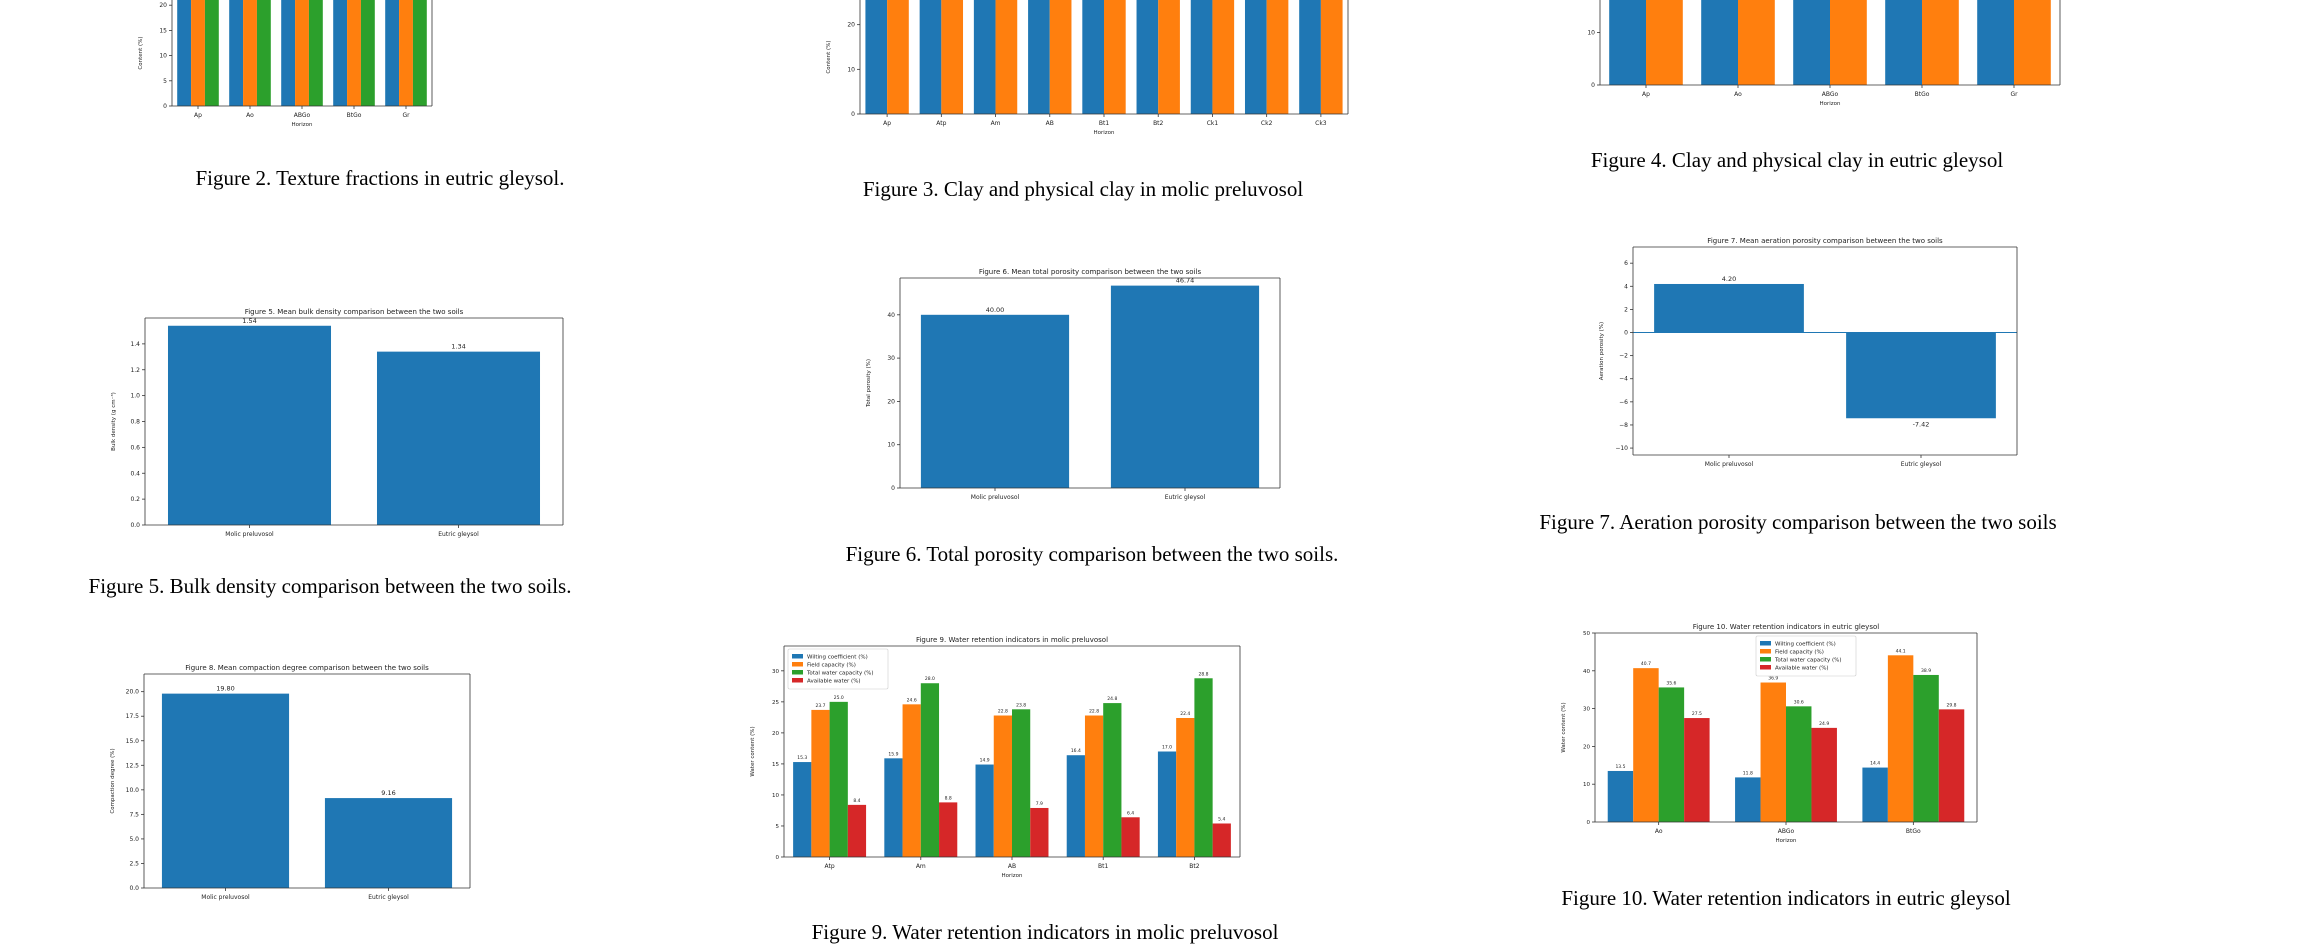 The width and height of the screenshot is (2315, 945). Describe the element at coordinates (996, 123) in the screenshot. I see `x-tick-label: Am` at that location.